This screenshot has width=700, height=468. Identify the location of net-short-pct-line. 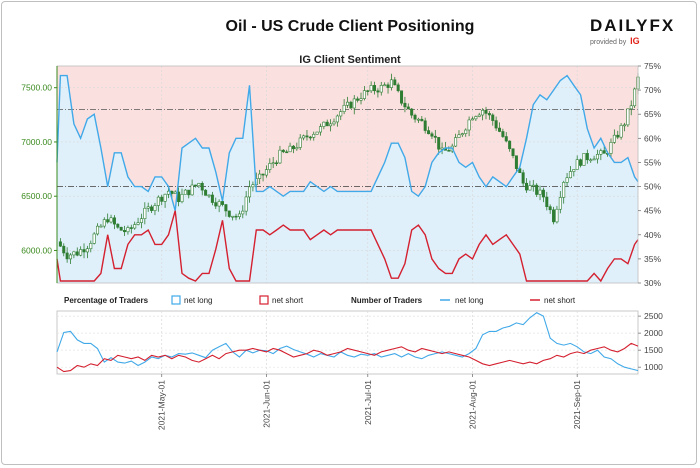
(347, 246).